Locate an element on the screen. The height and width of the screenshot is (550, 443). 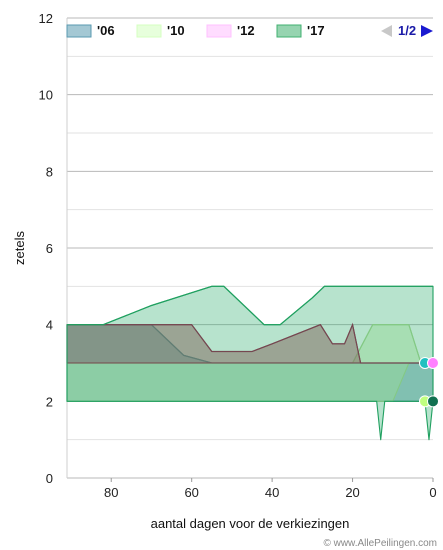
y-tick-label: 8 is located at coordinates (49, 171).